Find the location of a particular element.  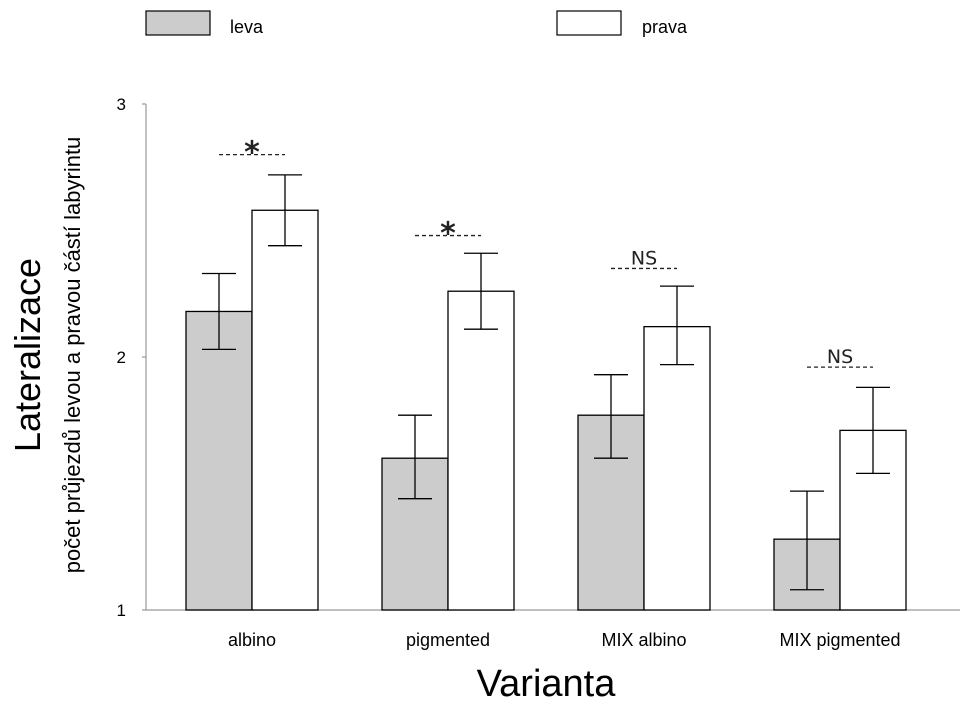

bar-leva is located at coordinates (219, 460).